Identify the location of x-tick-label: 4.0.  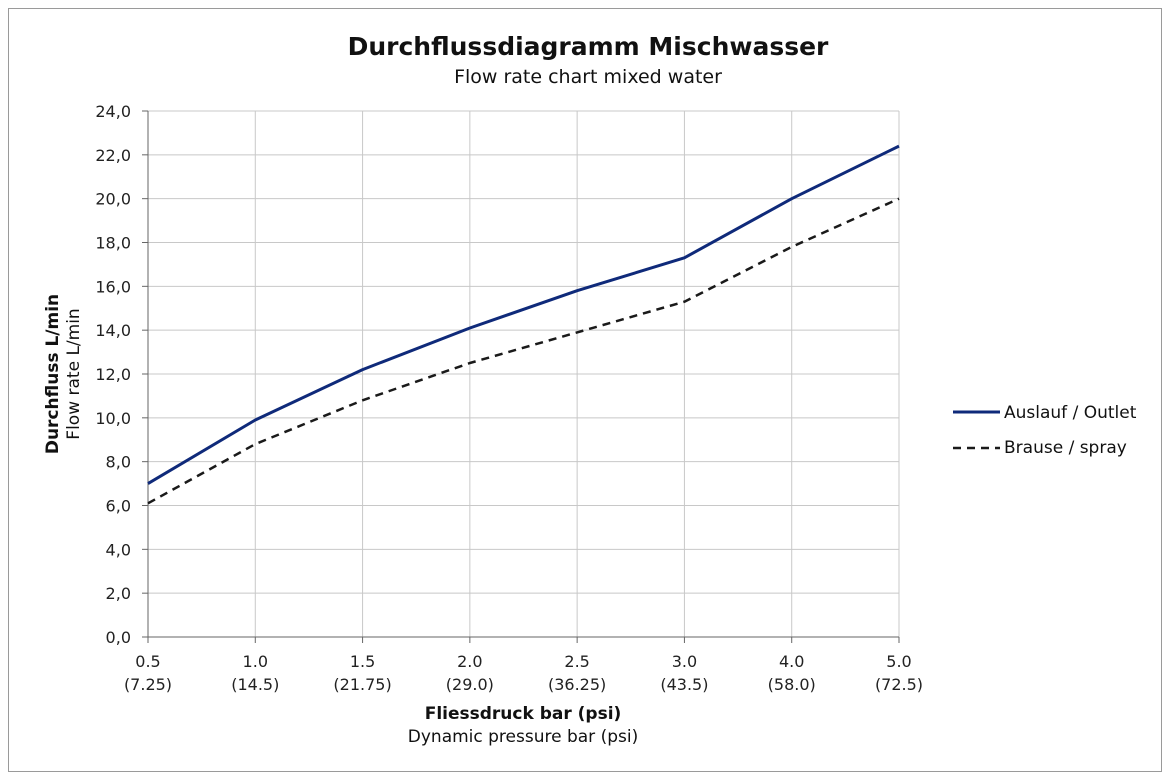
(791, 661).